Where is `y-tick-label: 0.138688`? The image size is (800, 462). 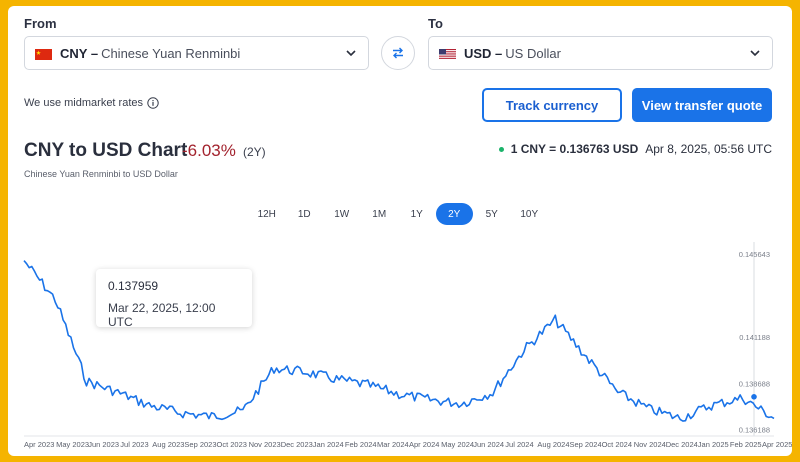 y-tick-label: 0.138688 is located at coordinates (754, 383).